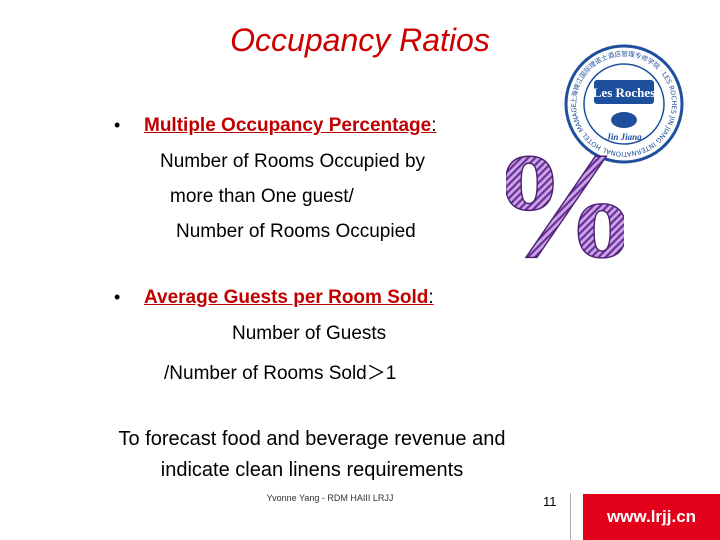 The image size is (720, 540). Describe the element at coordinates (570, 516) in the screenshot. I see `footer-divider` at that location.